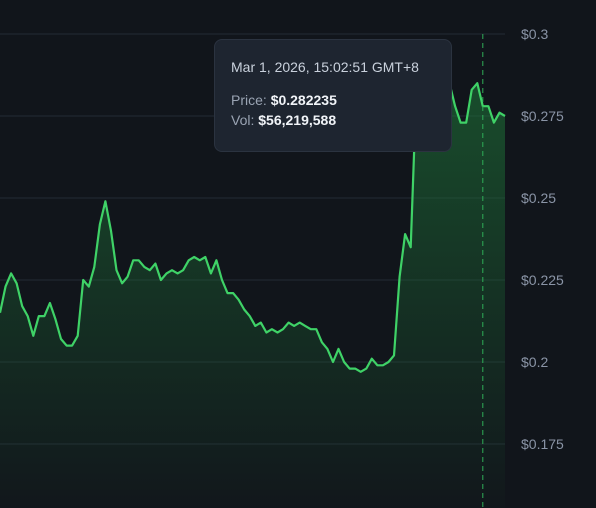 The height and width of the screenshot is (508, 596). I want to click on y-tick-label: $0.3, so click(534, 34).